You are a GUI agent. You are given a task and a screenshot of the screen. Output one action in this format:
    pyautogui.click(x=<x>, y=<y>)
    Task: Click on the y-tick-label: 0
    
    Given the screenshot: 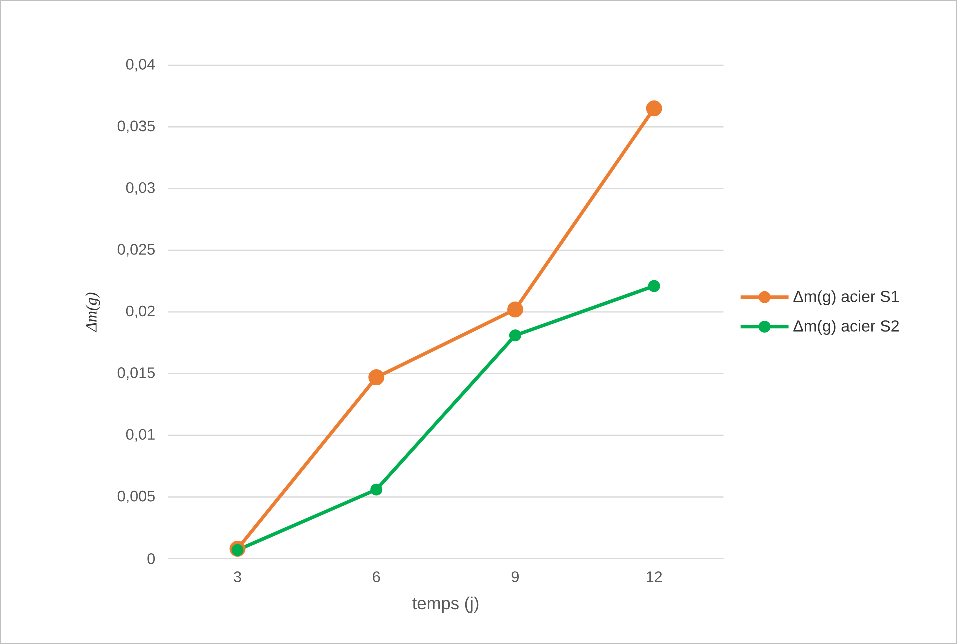 What is the action you would take?
    pyautogui.click(x=152, y=558)
    